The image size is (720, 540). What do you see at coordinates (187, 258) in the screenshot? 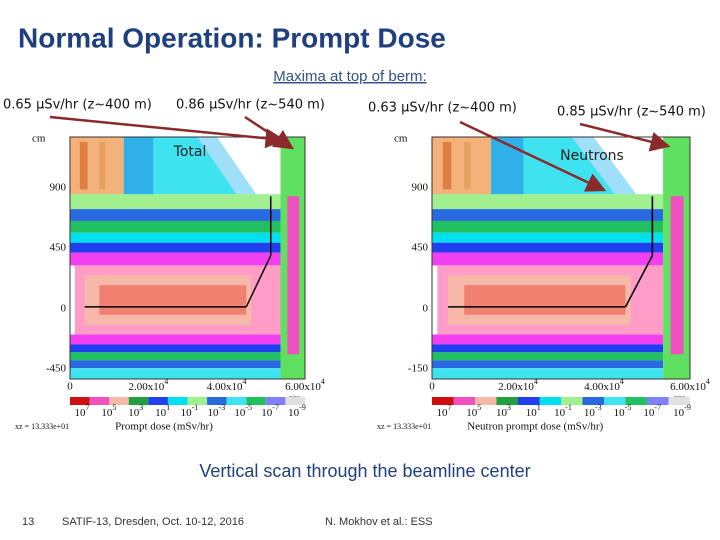
I see `dose-map` at bounding box center [187, 258].